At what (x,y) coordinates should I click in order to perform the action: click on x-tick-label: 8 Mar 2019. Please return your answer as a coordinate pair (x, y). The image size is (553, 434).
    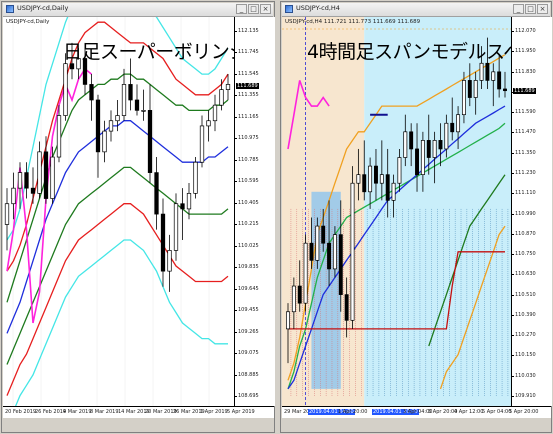
    Looking at the image, I should click on (104, 412).